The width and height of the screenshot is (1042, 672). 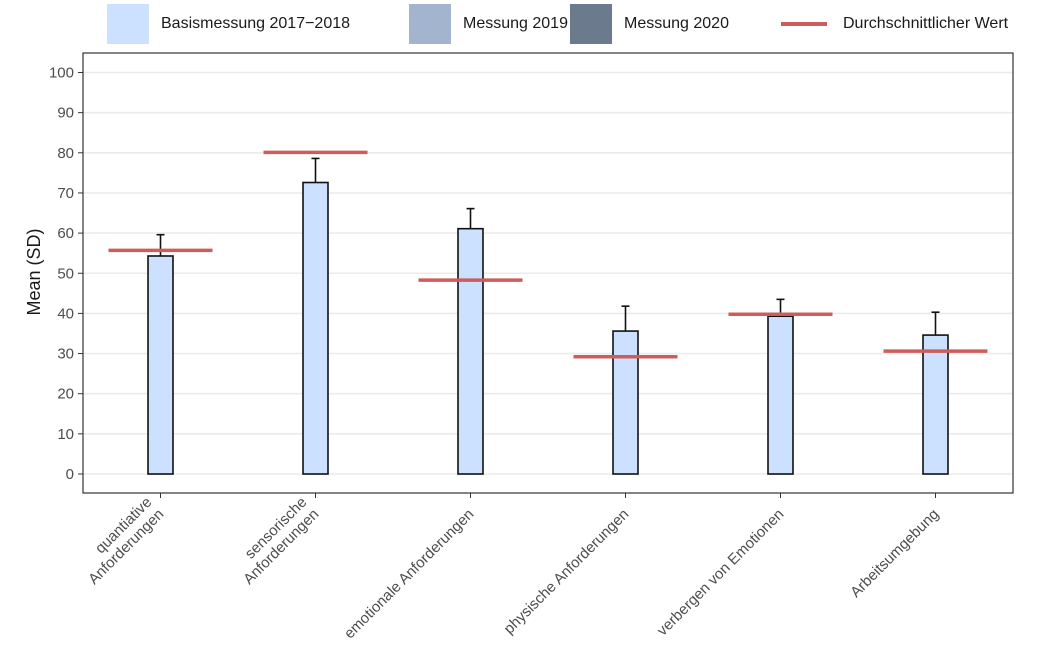 What do you see at coordinates (61, 73) in the screenshot?
I see `y-tick-label: 100` at bounding box center [61, 73].